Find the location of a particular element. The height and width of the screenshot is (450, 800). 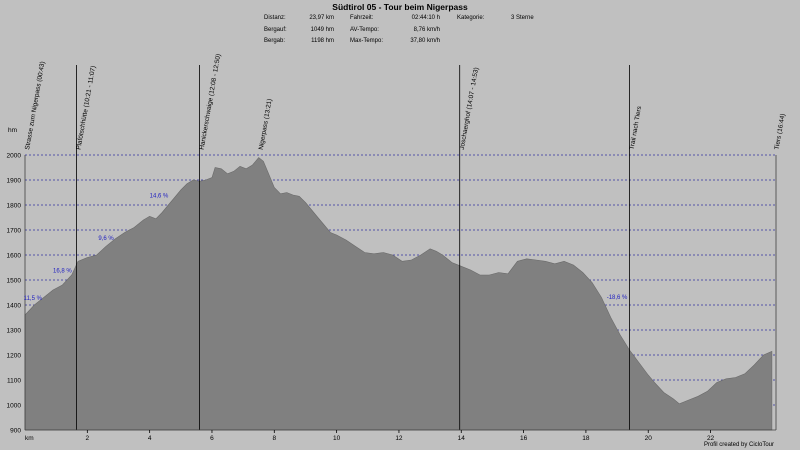

waypoint-label: Hanickerschwaige (12:08 - 12:50) is located at coordinates (211, 101).